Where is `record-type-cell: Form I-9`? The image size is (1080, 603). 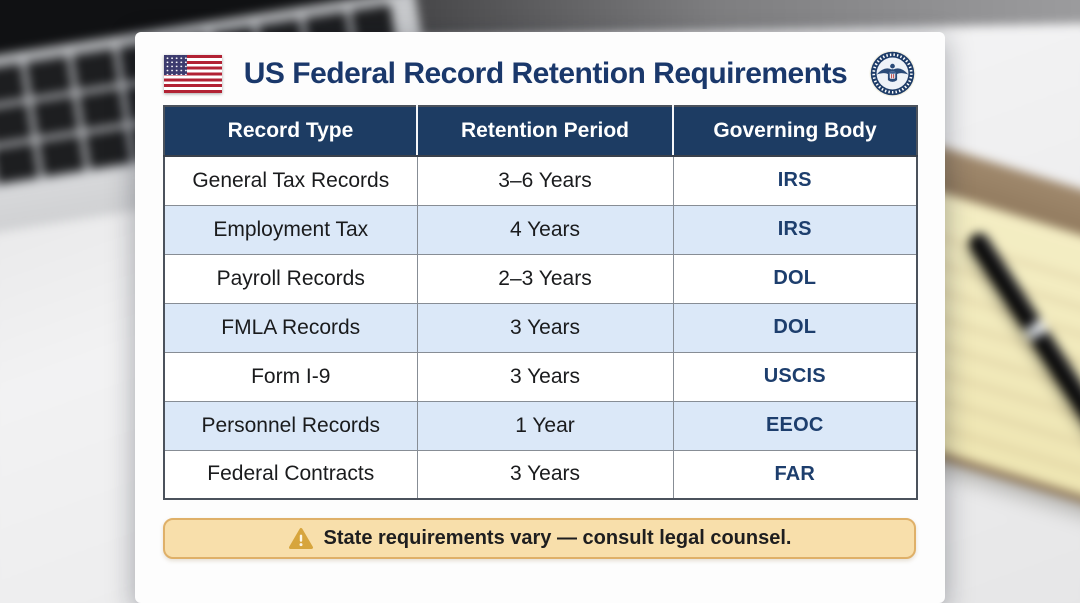 record-type-cell: Form I-9 is located at coordinates (290, 376).